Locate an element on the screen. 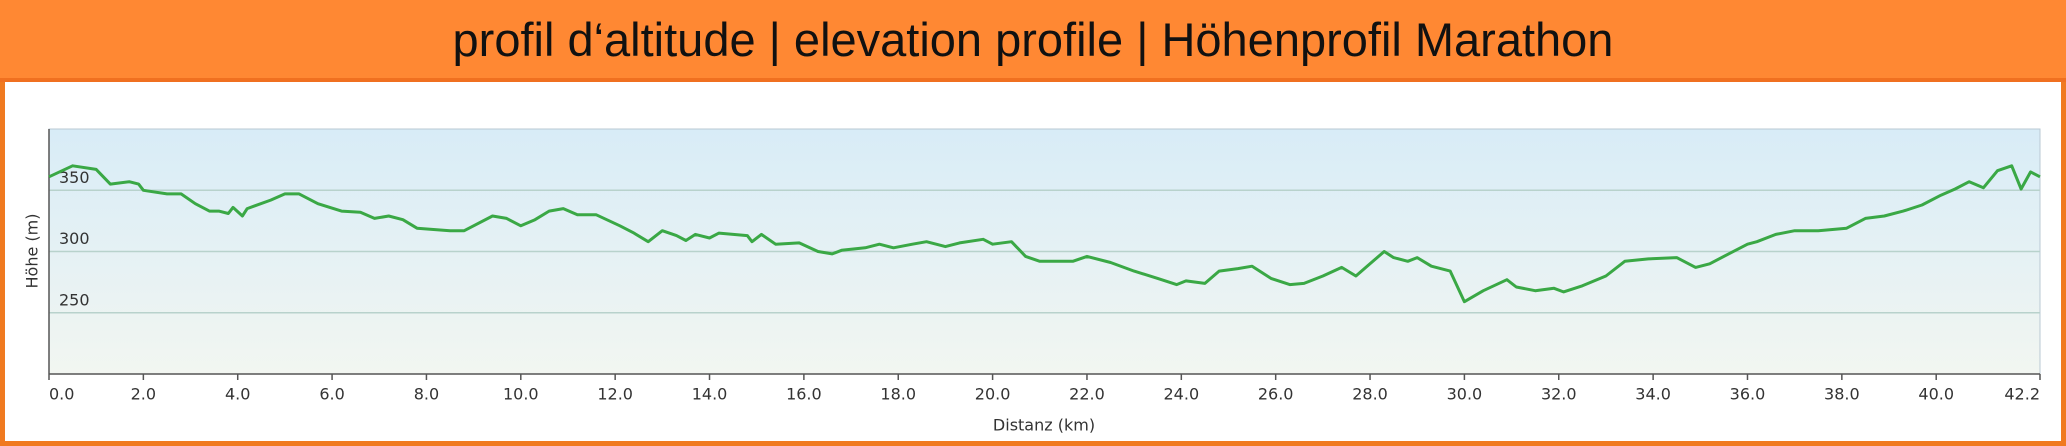  x-tick-label: 26.0 is located at coordinates (1276, 394).